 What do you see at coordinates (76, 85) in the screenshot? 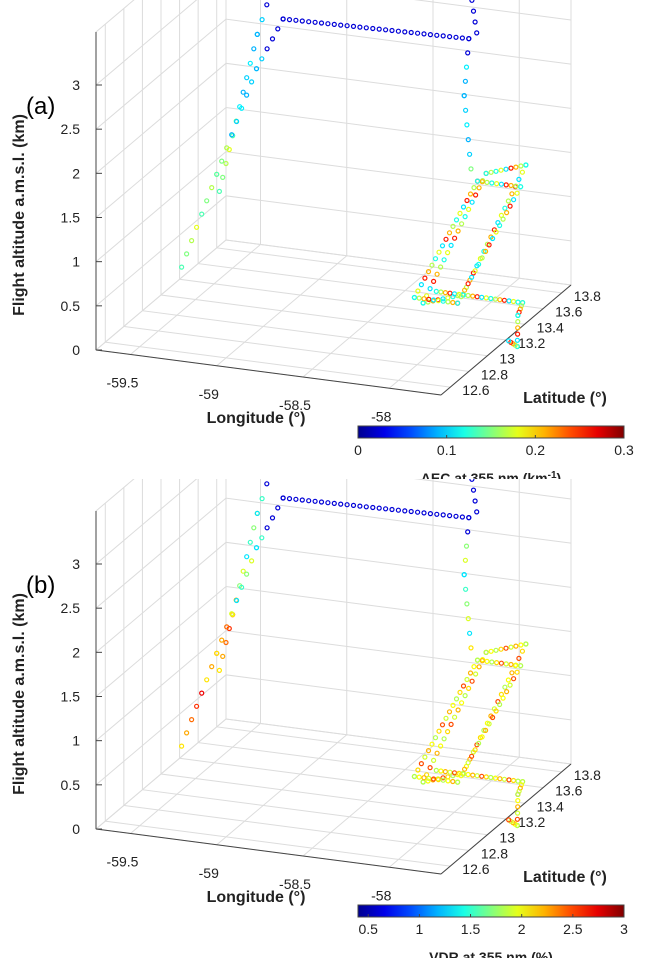
I see `z-tick-label: 3` at bounding box center [76, 85].